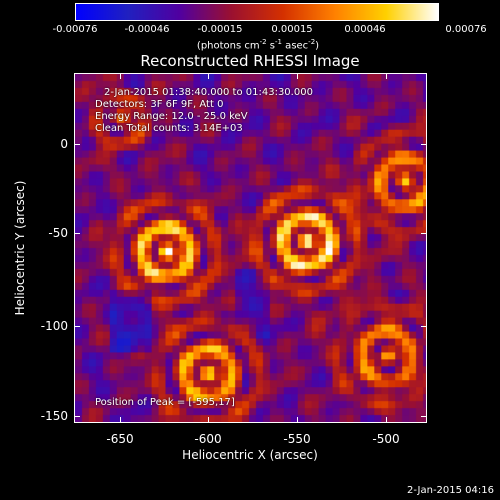 The height and width of the screenshot is (500, 500). I want to click on x-tick-label: -600, so click(208, 439).